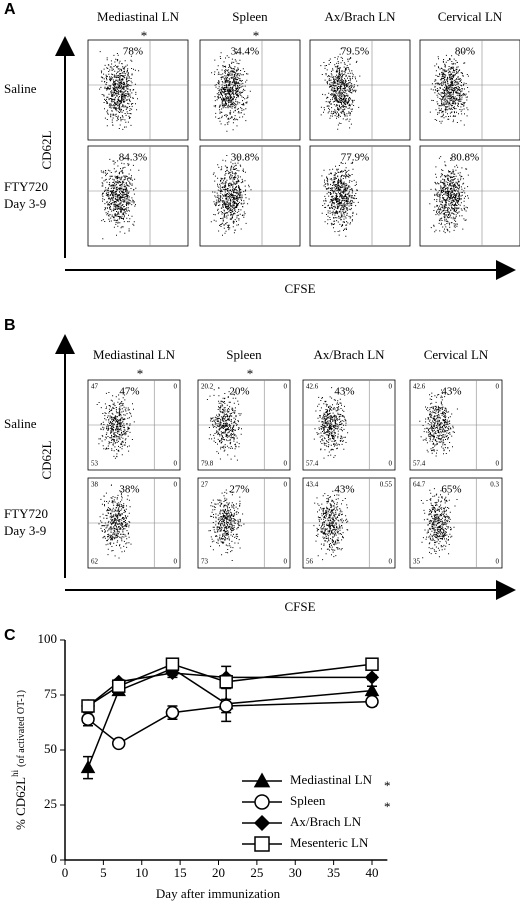 This screenshot has width=520, height=908. What do you see at coordinates (308, 800) in the screenshot?
I see `legend-label: Spleen` at bounding box center [308, 800].